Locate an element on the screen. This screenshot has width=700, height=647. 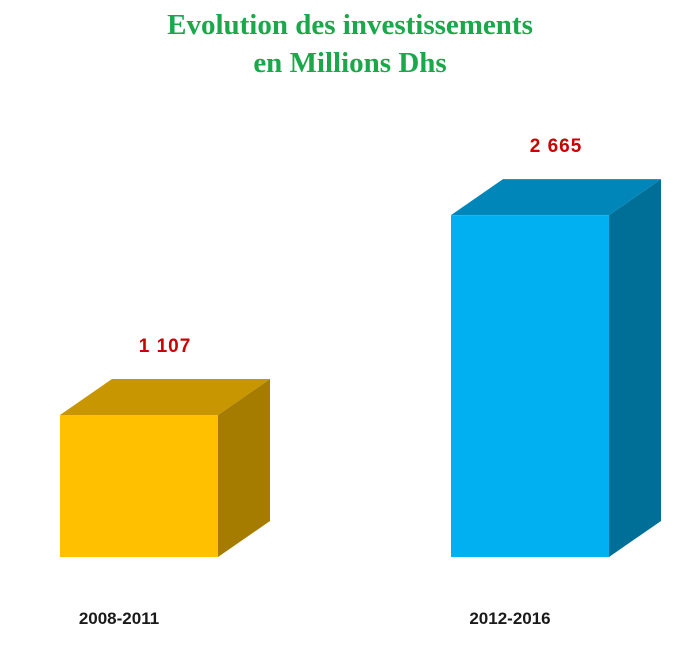
category-label-1: 2008-2011 is located at coordinates (119, 618).